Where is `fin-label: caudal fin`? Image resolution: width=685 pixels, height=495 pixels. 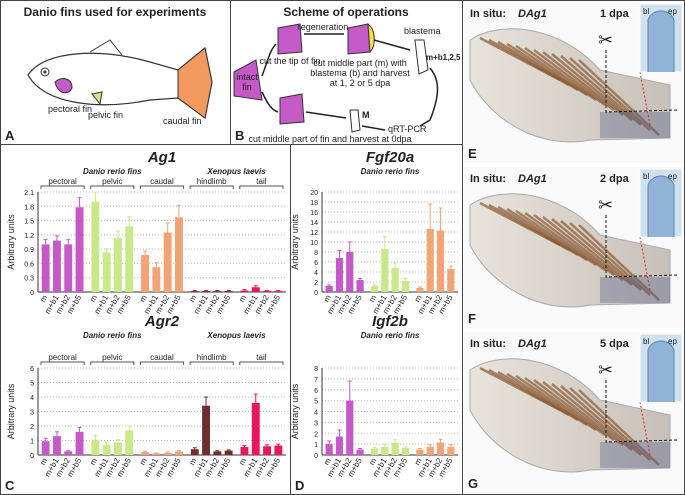 fin-label: caudal fin is located at coordinates (182, 121).